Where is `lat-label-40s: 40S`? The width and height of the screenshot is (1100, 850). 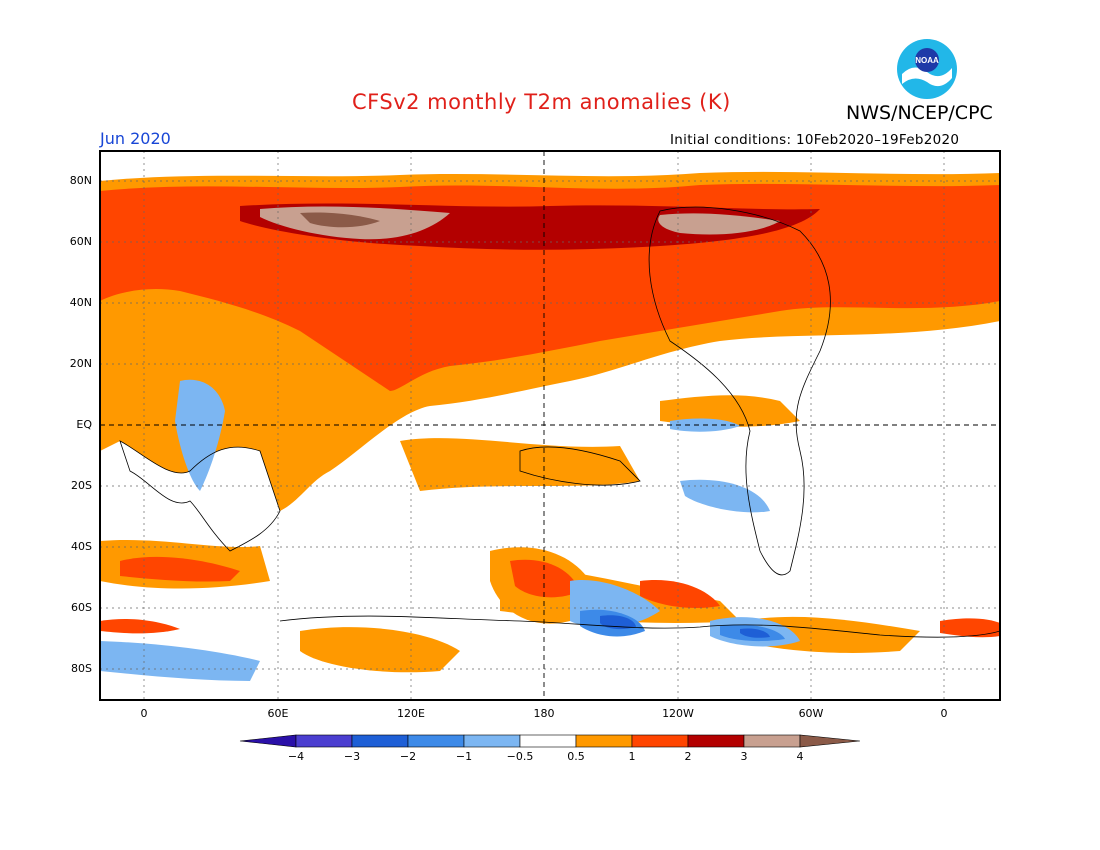 lat-label-40s: 40S is located at coordinates (81, 546).